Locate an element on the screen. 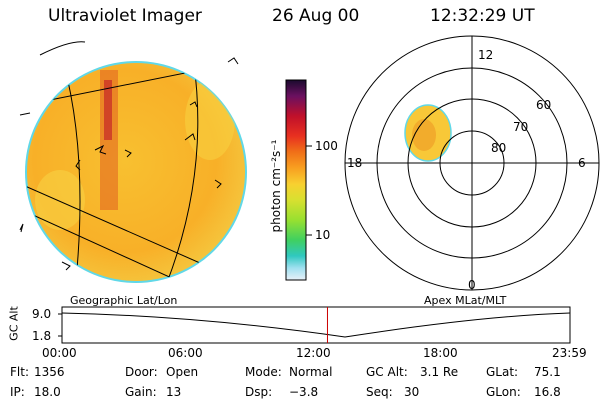 The image size is (600, 400). glon-value: 16.8 is located at coordinates (547, 392).